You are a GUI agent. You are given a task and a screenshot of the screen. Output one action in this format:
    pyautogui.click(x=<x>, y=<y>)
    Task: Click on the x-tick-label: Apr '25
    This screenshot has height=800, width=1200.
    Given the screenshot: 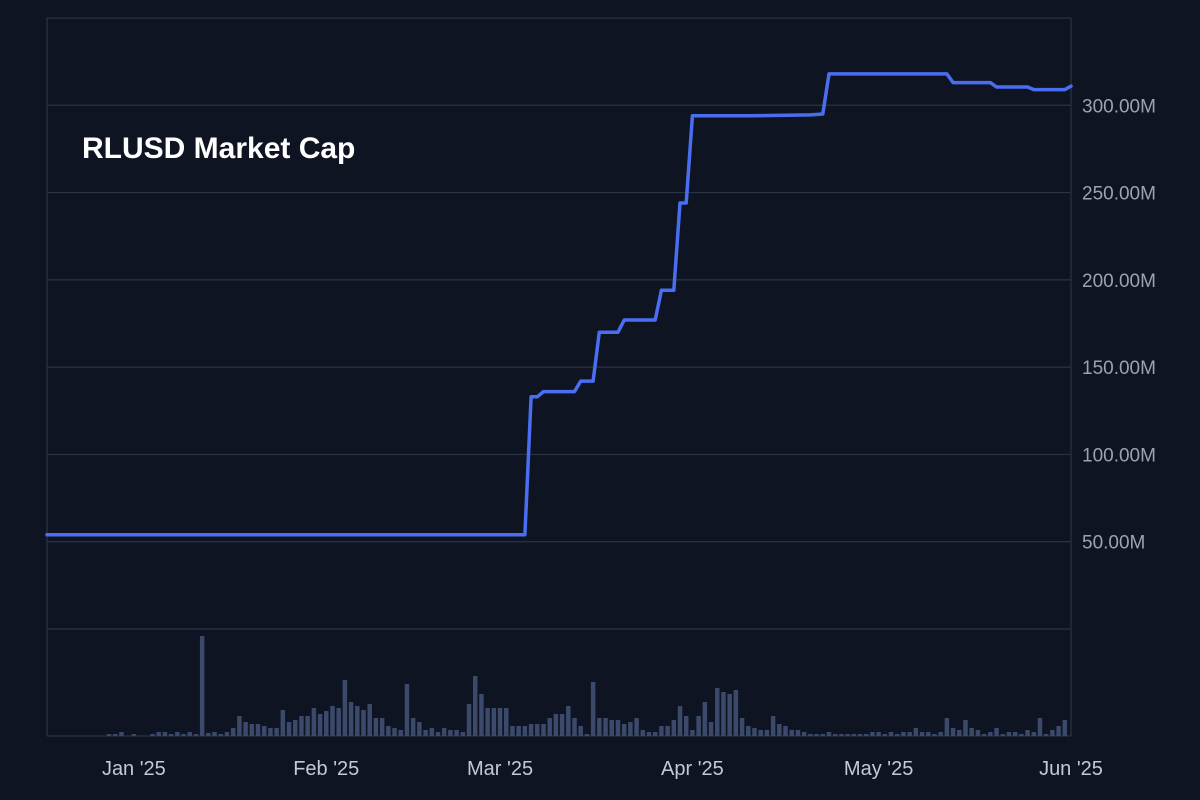 What is the action you would take?
    pyautogui.click(x=692, y=769)
    